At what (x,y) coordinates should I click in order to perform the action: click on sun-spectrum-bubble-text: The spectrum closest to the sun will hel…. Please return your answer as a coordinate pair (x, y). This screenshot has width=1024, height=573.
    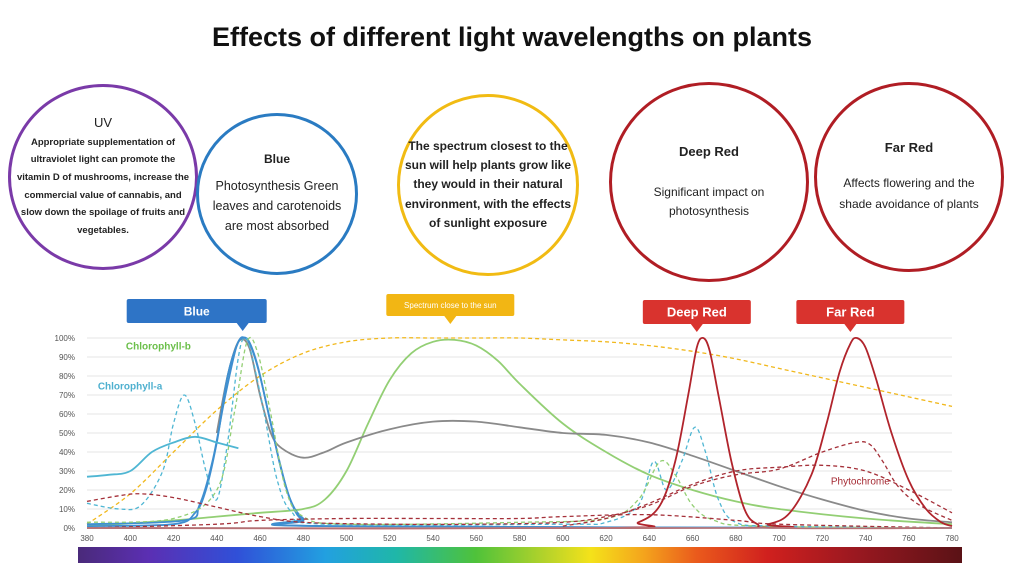
    Looking at the image, I should click on (488, 184).